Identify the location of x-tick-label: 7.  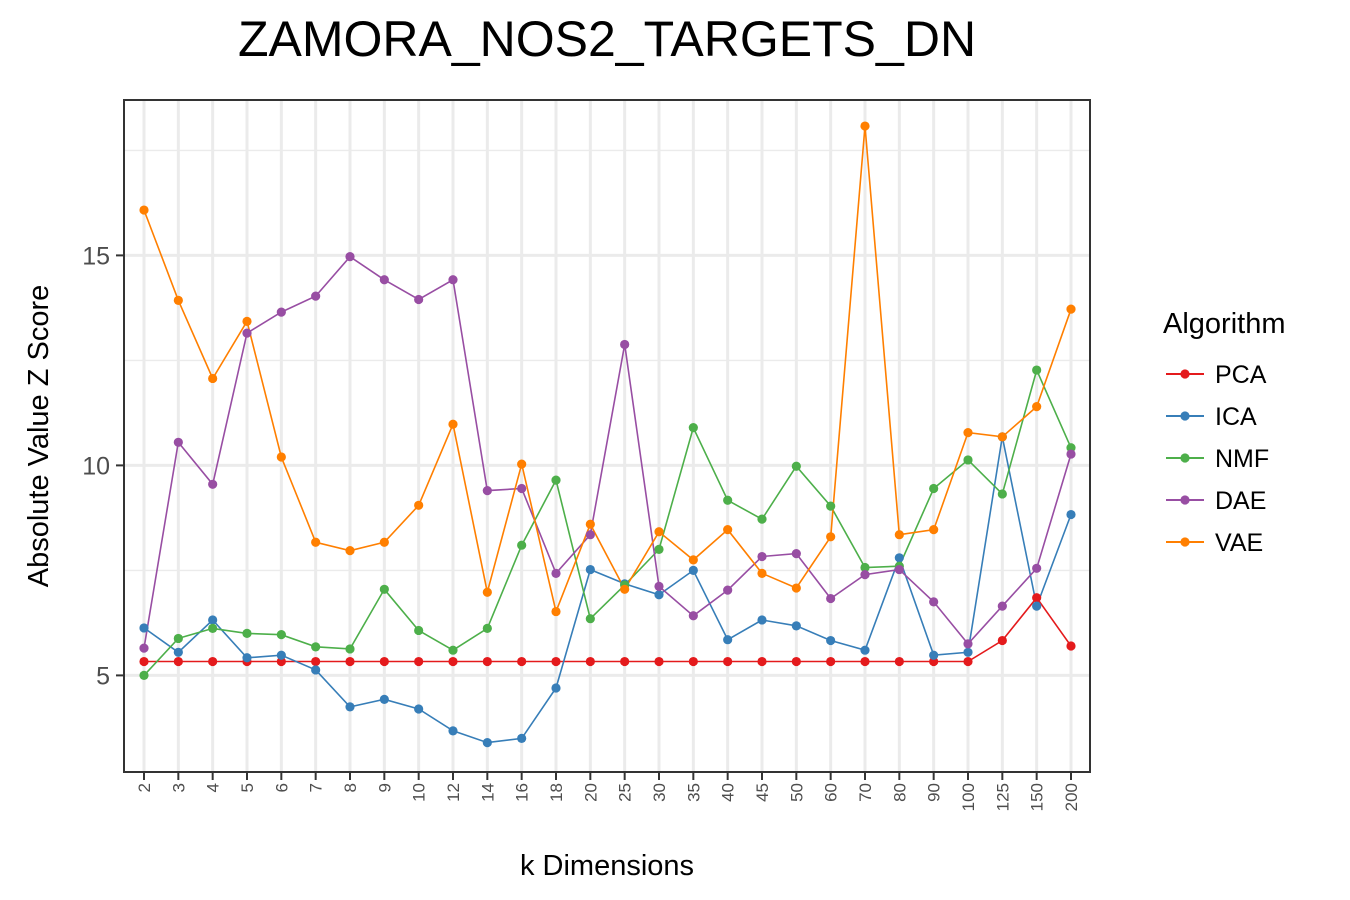
(316, 787).